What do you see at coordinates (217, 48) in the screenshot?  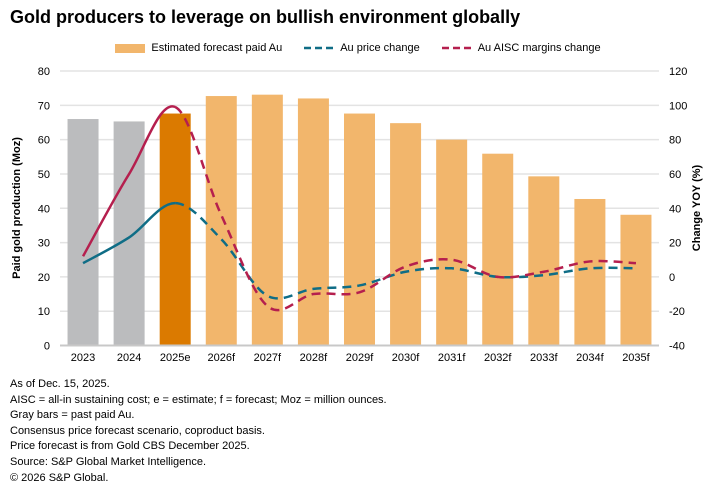 I see `legend-label: Estimated forecast paid Au` at bounding box center [217, 48].